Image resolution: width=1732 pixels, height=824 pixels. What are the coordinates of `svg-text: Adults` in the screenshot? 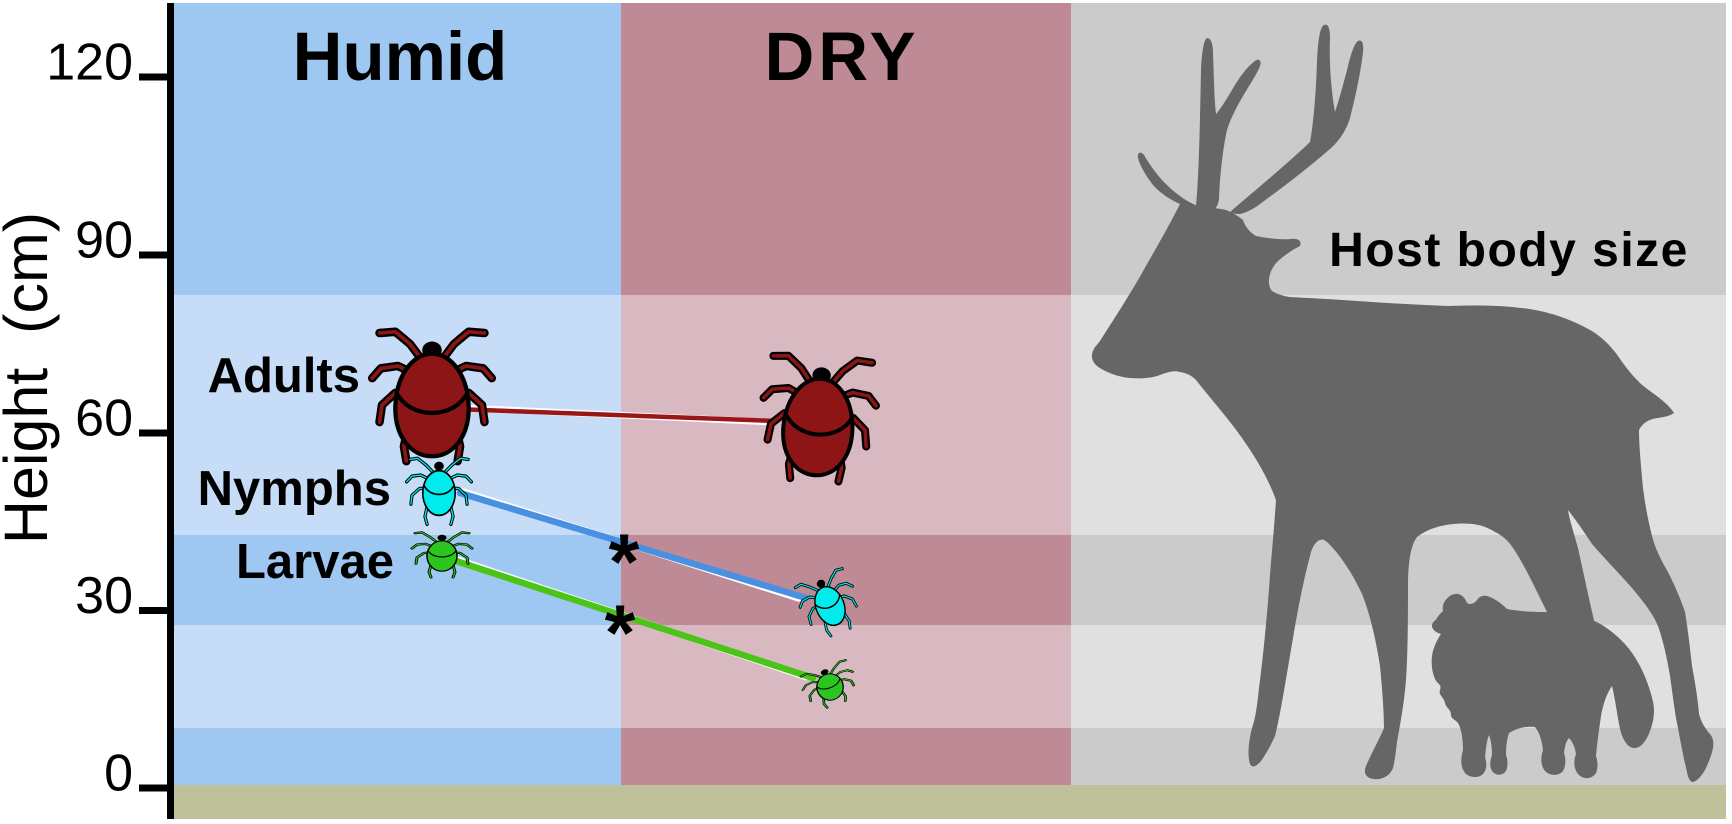 It's located at (284, 376).